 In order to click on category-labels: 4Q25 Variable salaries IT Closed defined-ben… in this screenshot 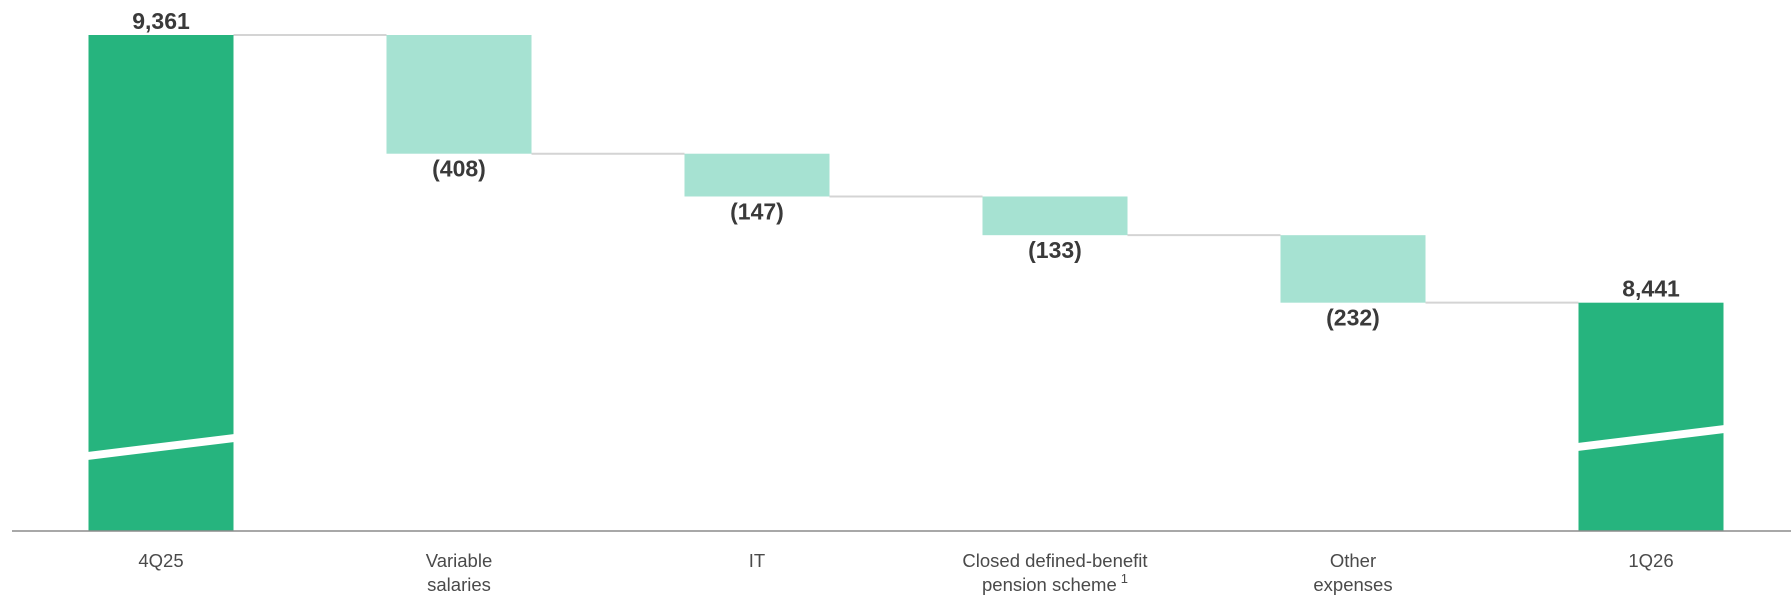, I will do `click(905, 572)`.